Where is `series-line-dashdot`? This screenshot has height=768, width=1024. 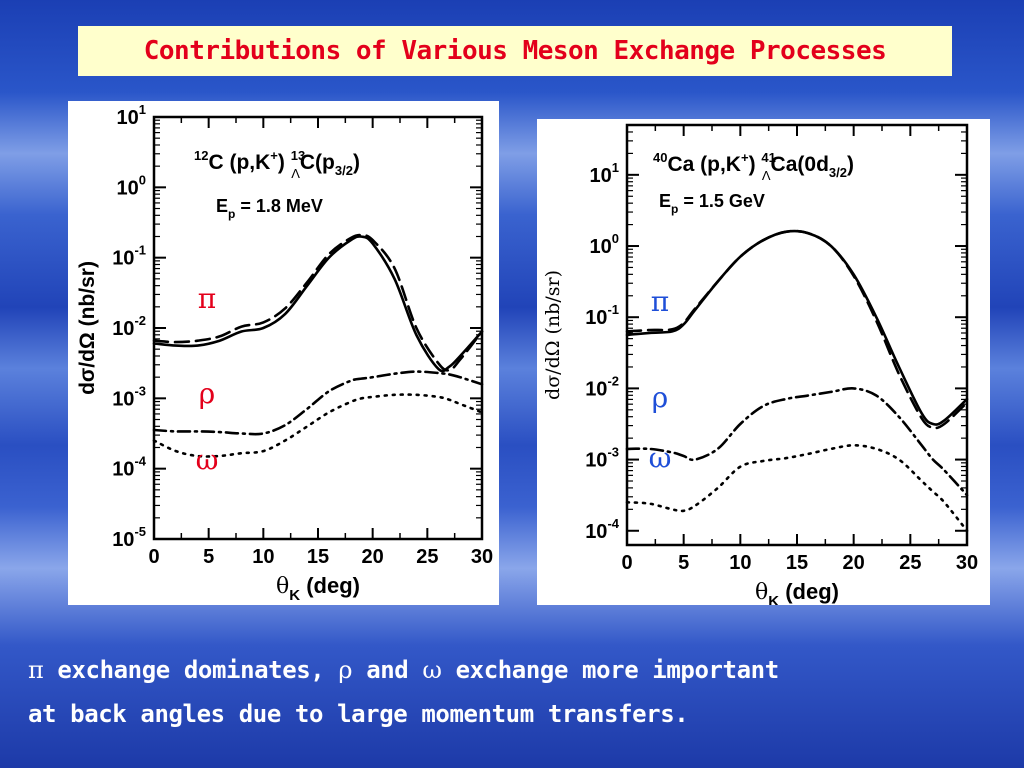 series-line-dashdot is located at coordinates (318, 403).